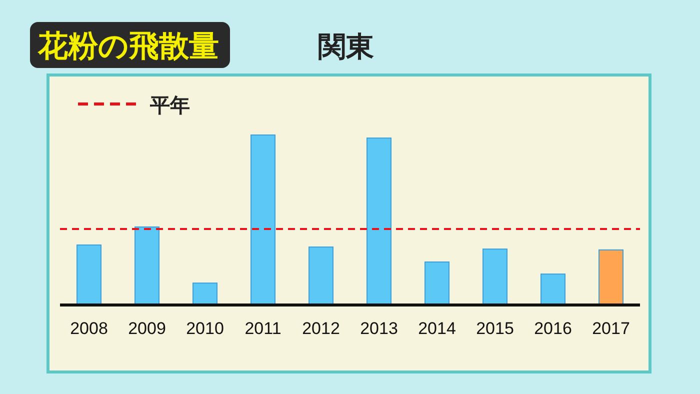 This screenshot has height=394, width=700. What do you see at coordinates (147, 328) in the screenshot?
I see `x-tick-label: 2009` at bounding box center [147, 328].